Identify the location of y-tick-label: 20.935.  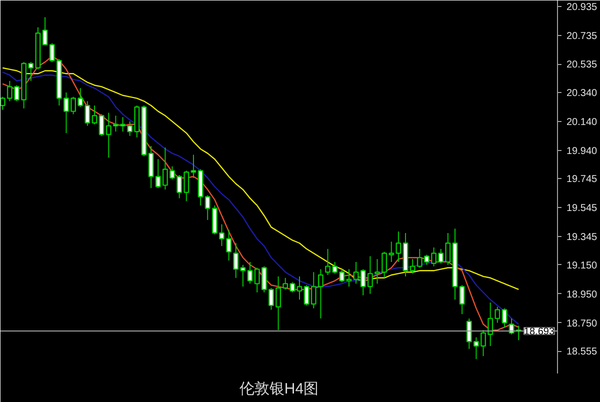
(582, 7).